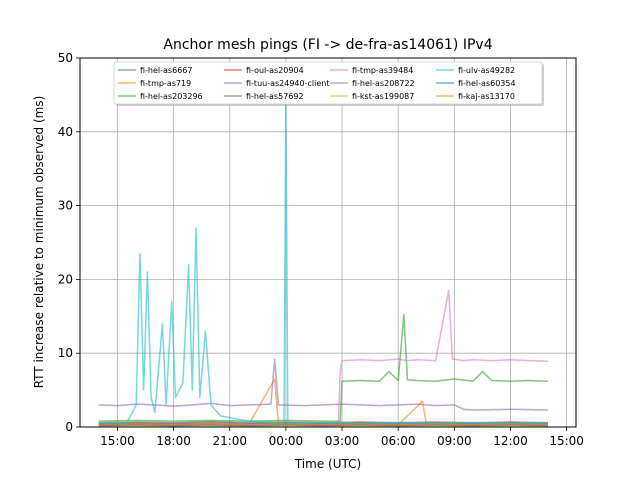  Describe the element at coordinates (487, 83) in the screenshot. I see `legend-label: fi-hel-as60354` at that location.